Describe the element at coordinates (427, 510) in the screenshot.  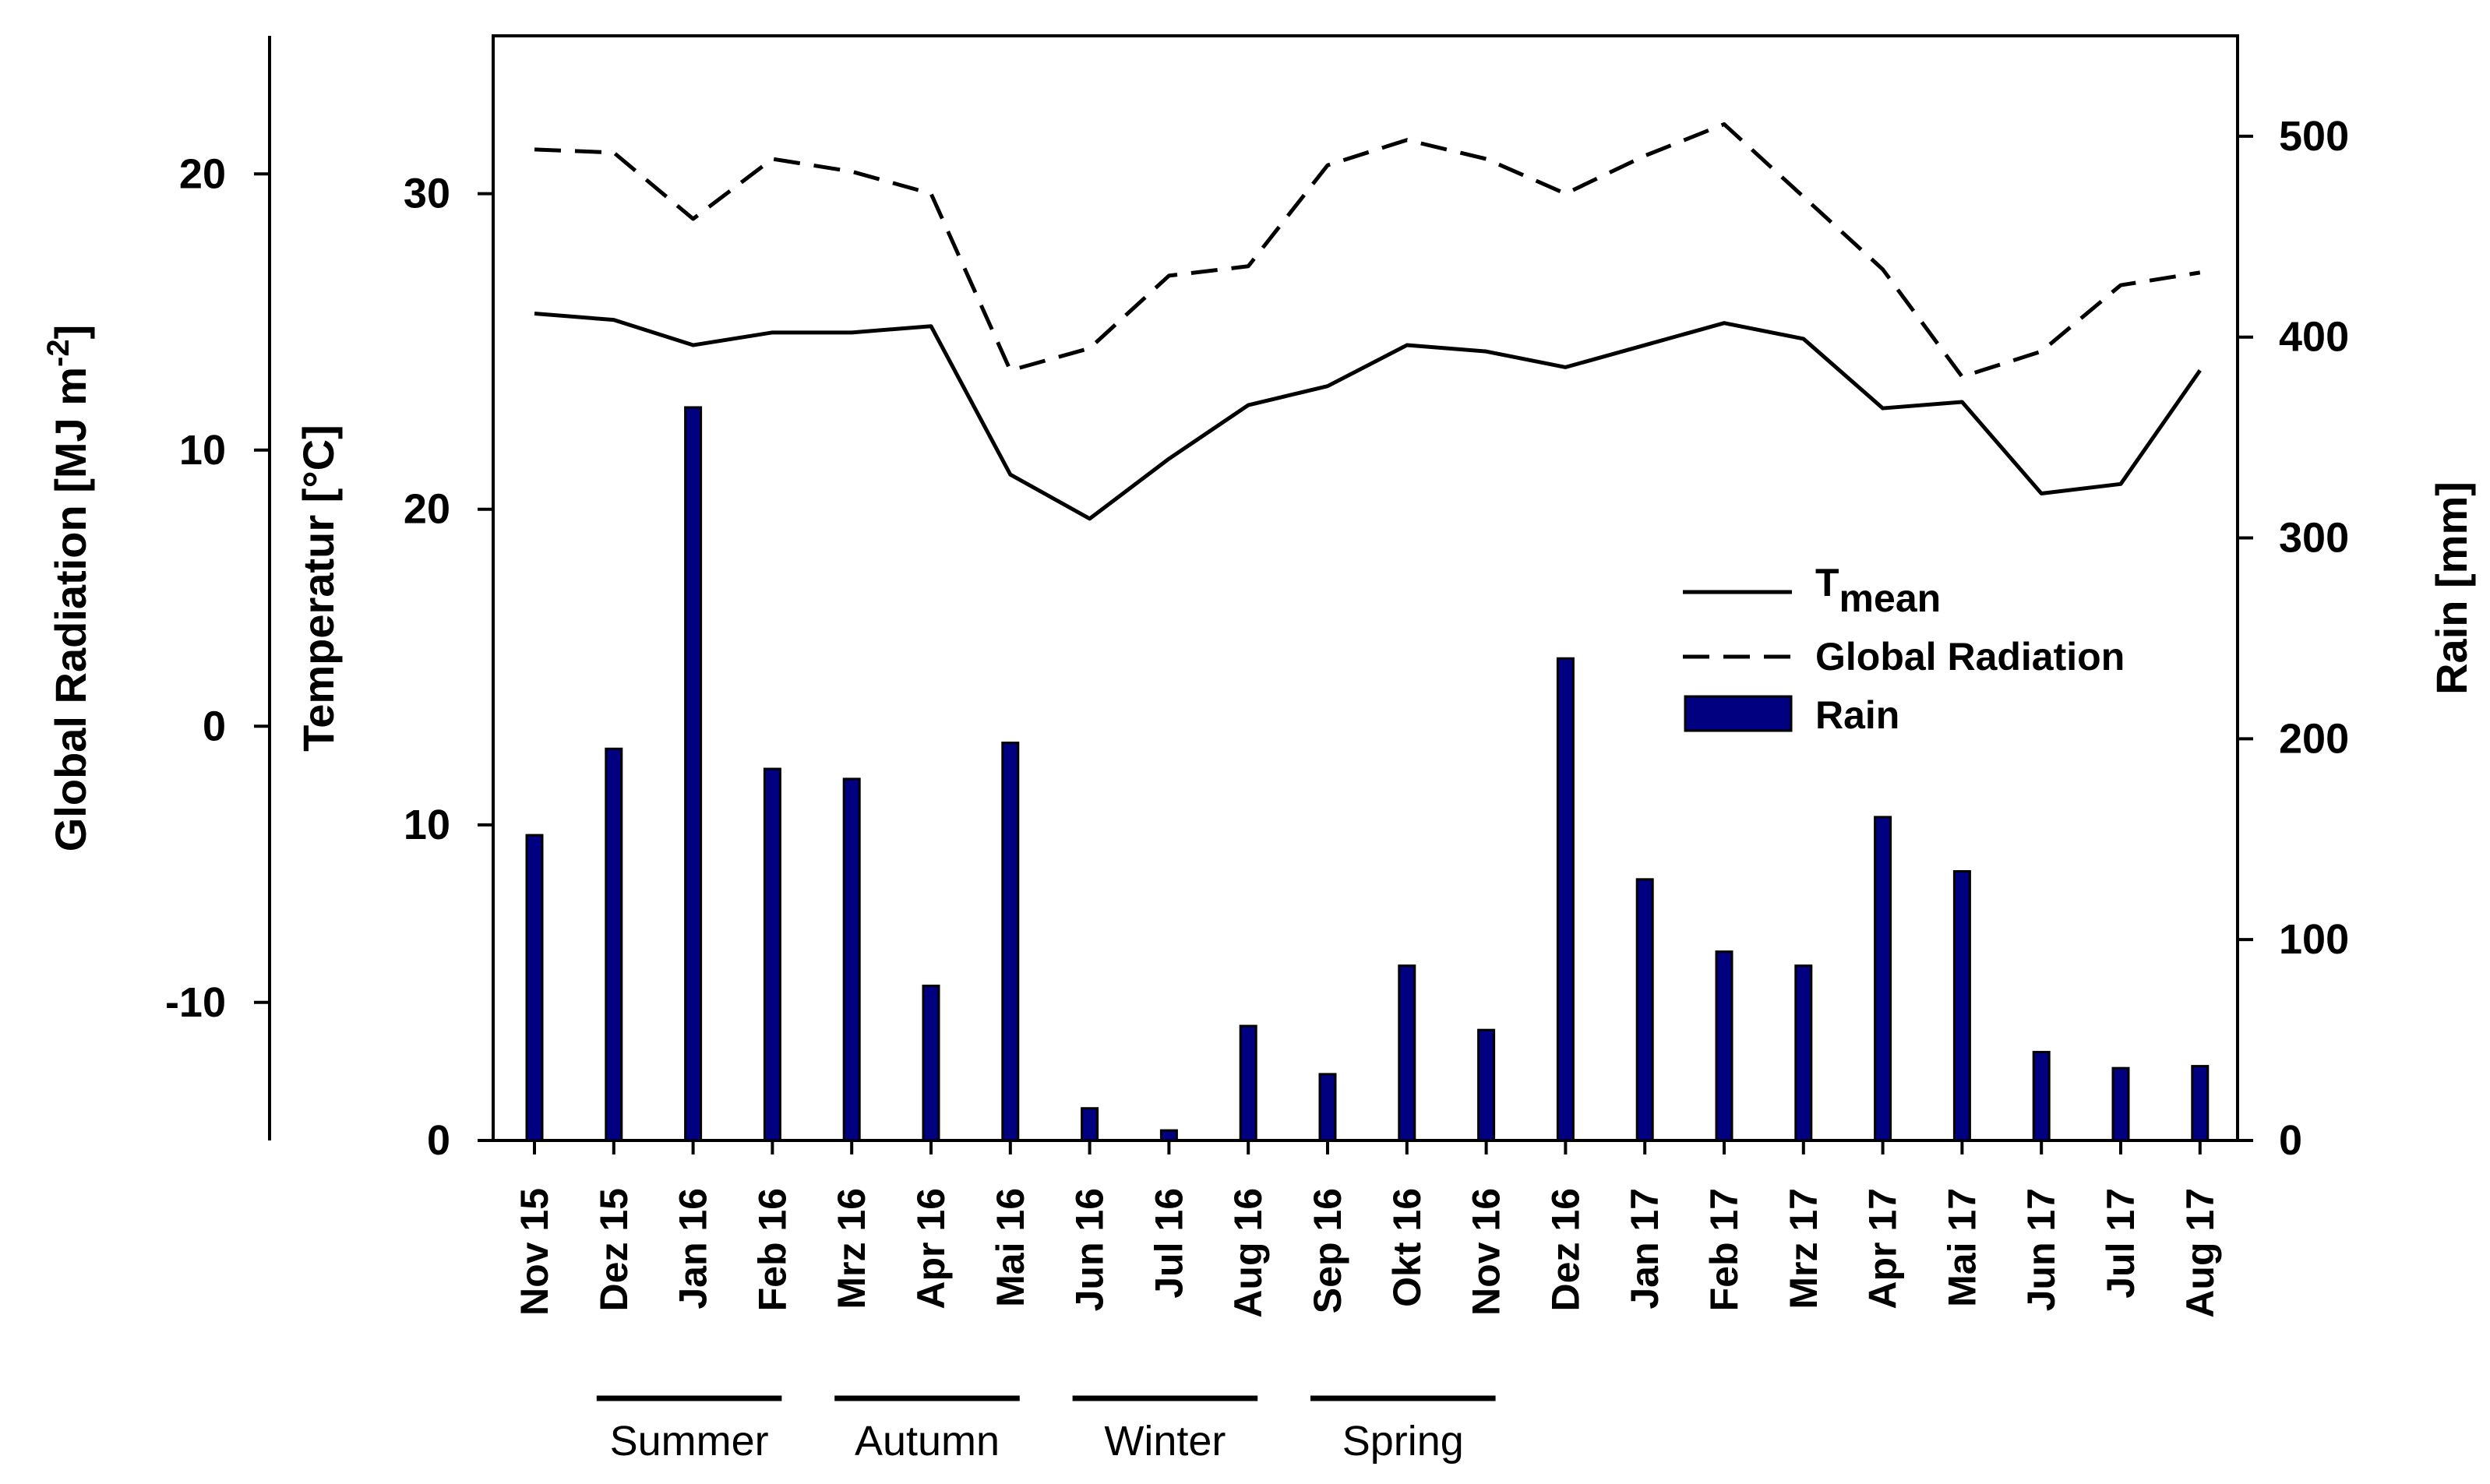
I see `temperature-tick-label: 20` at that location.